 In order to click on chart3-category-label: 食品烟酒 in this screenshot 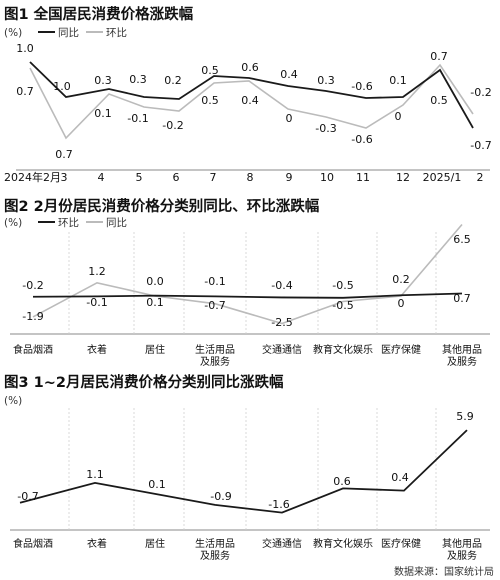, I will do `click(33, 543)`.